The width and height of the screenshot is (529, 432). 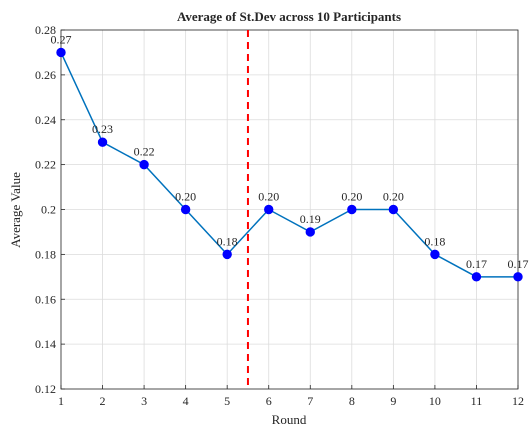 I want to click on data-label: 0.22, so click(x=144, y=152).